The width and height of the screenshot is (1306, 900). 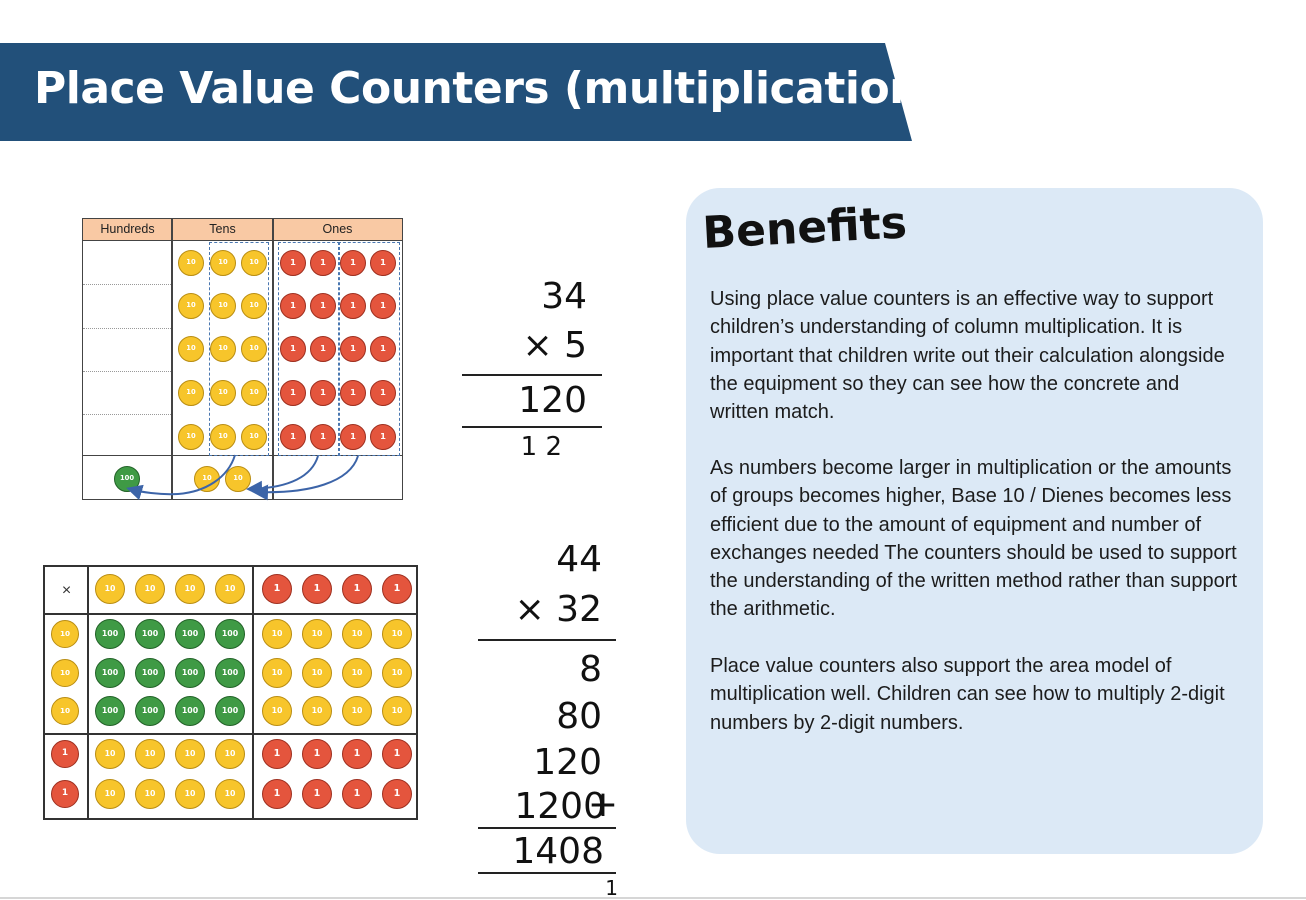 What do you see at coordinates (579, 559) in the screenshot?
I see `multiplicand: 44` at bounding box center [579, 559].